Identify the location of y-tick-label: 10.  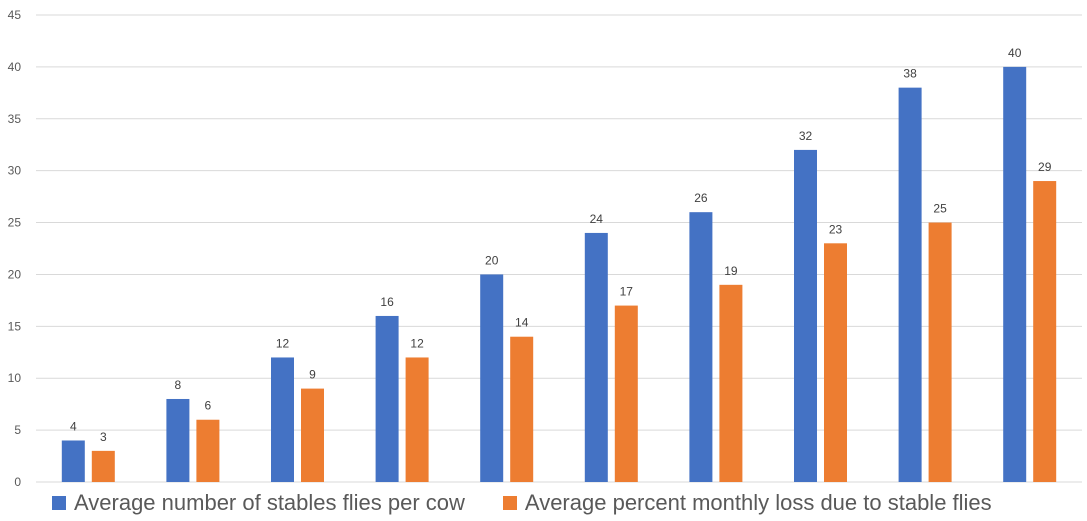
(15, 378).